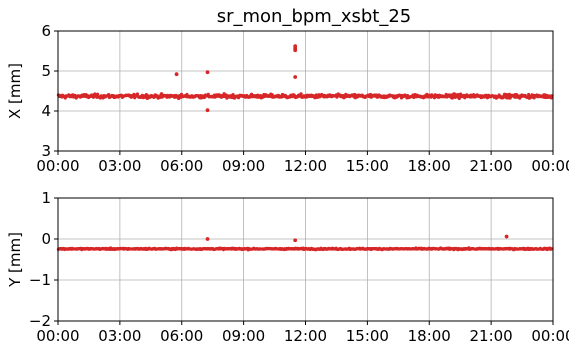 This screenshot has width=569, height=348. What do you see at coordinates (46, 151) in the screenshot?
I see `x-panel-ytick-label: 3` at bounding box center [46, 151].